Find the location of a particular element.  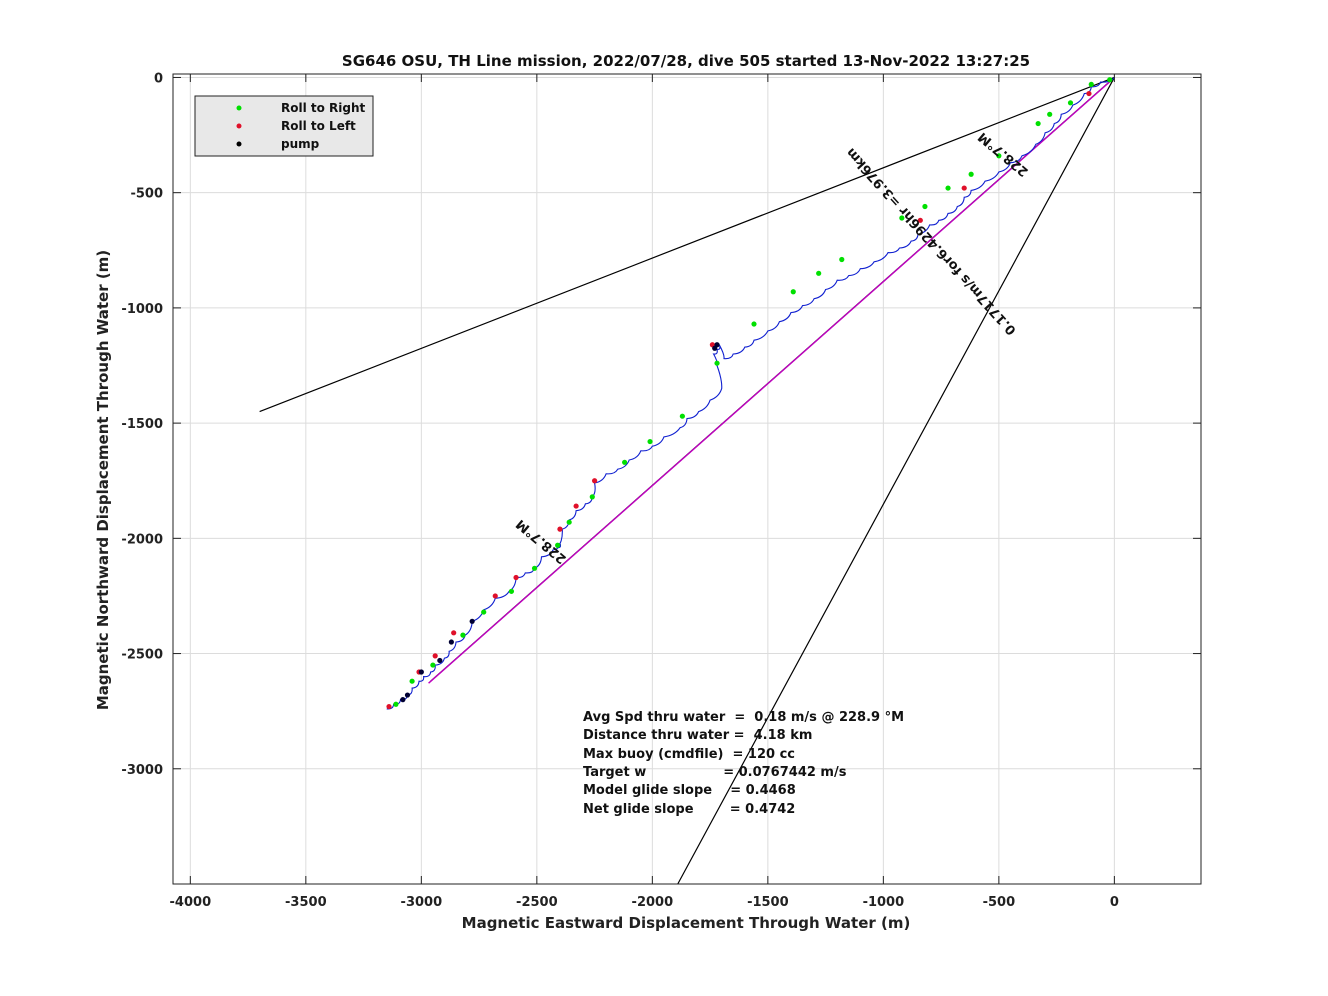

x-tick-label: -3000 is located at coordinates (422, 902).